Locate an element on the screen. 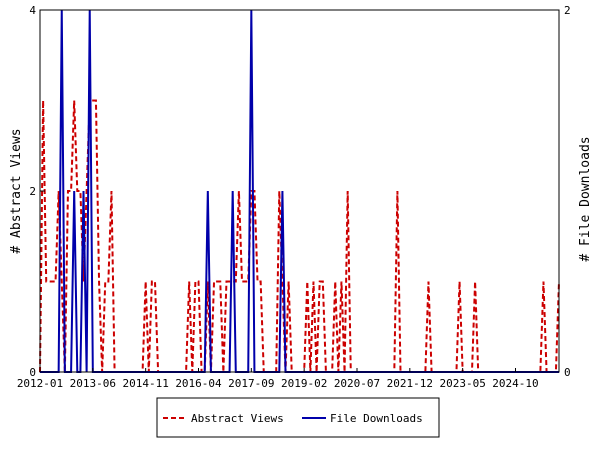 The width and height of the screenshot is (600, 454). y-axis-right-label: # File Downloads is located at coordinates (585, 198).